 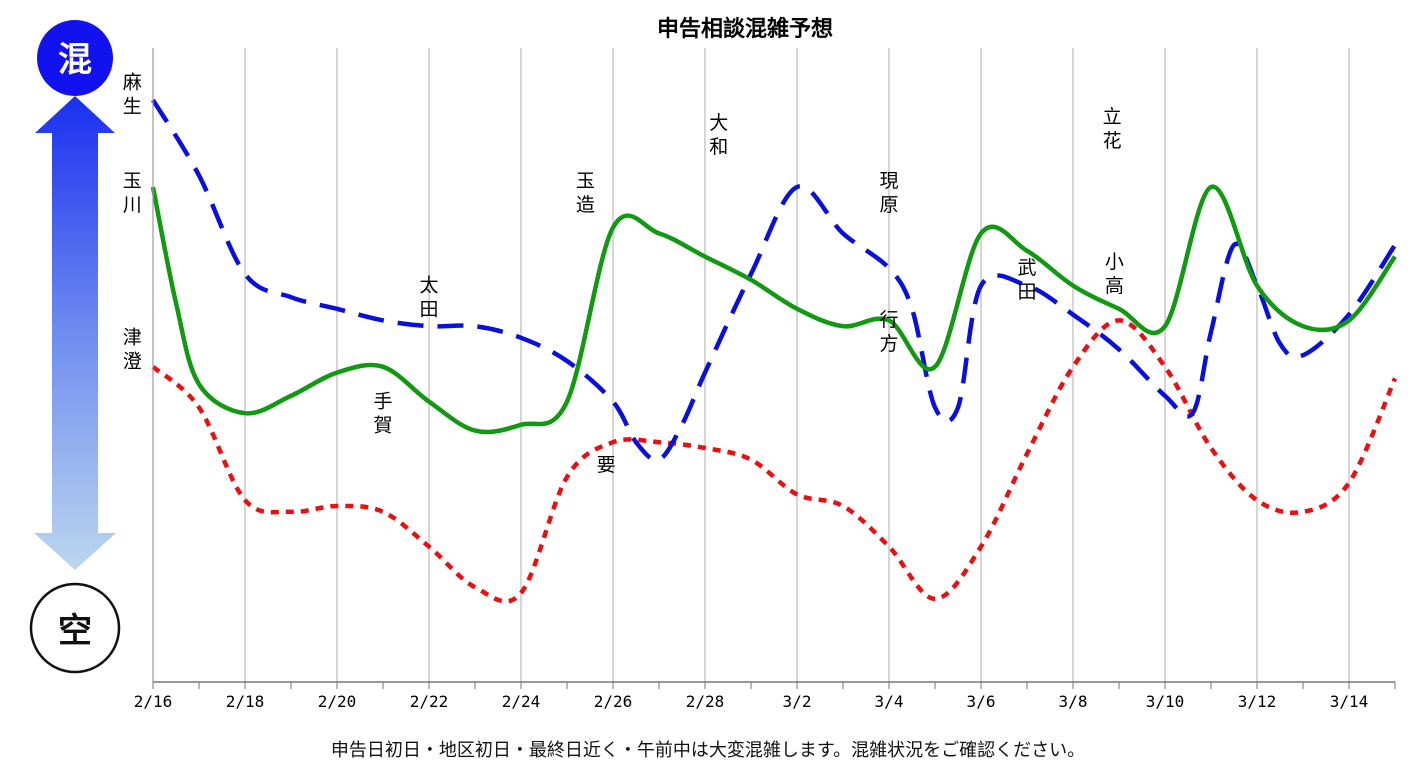 What do you see at coordinates (428, 297) in the screenshot?
I see `area-label: 太田` at bounding box center [428, 297].